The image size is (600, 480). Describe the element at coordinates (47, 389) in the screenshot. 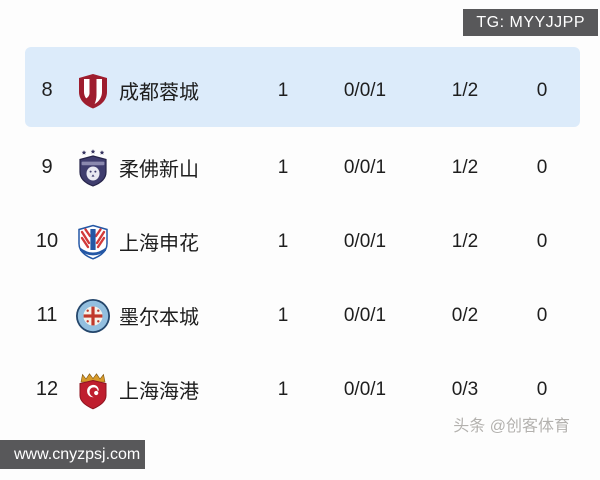

I see `rank-label: 12` at that location.